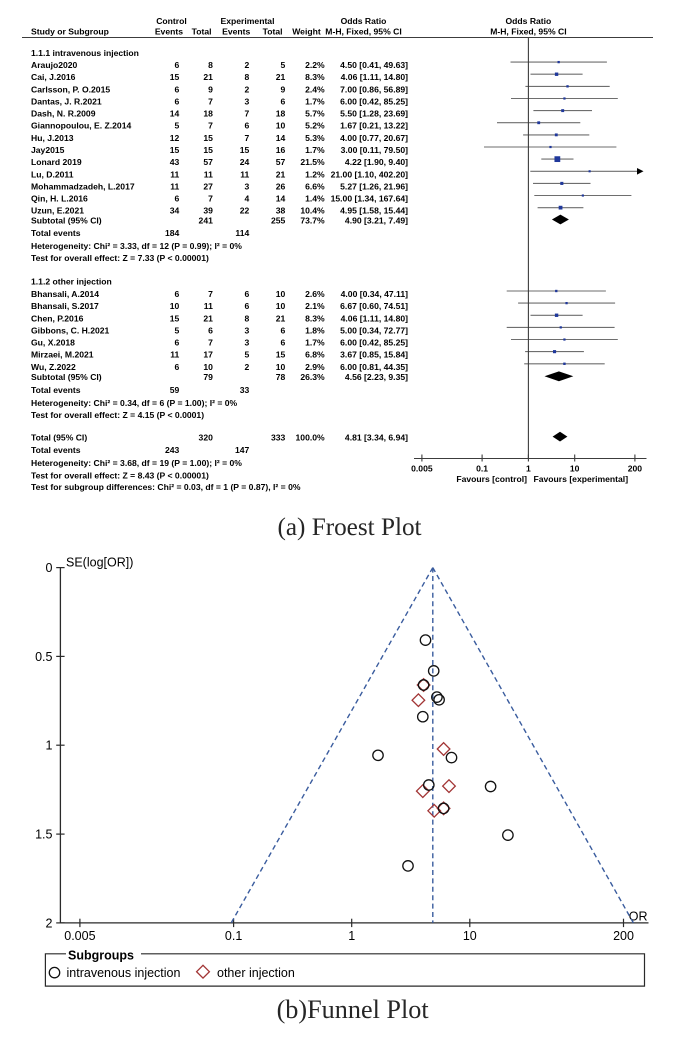 This screenshot has height=1041, width=685. What do you see at coordinates (57, 211) in the screenshot?
I see `svg-text: Uzun, E.2021` at bounding box center [57, 211].